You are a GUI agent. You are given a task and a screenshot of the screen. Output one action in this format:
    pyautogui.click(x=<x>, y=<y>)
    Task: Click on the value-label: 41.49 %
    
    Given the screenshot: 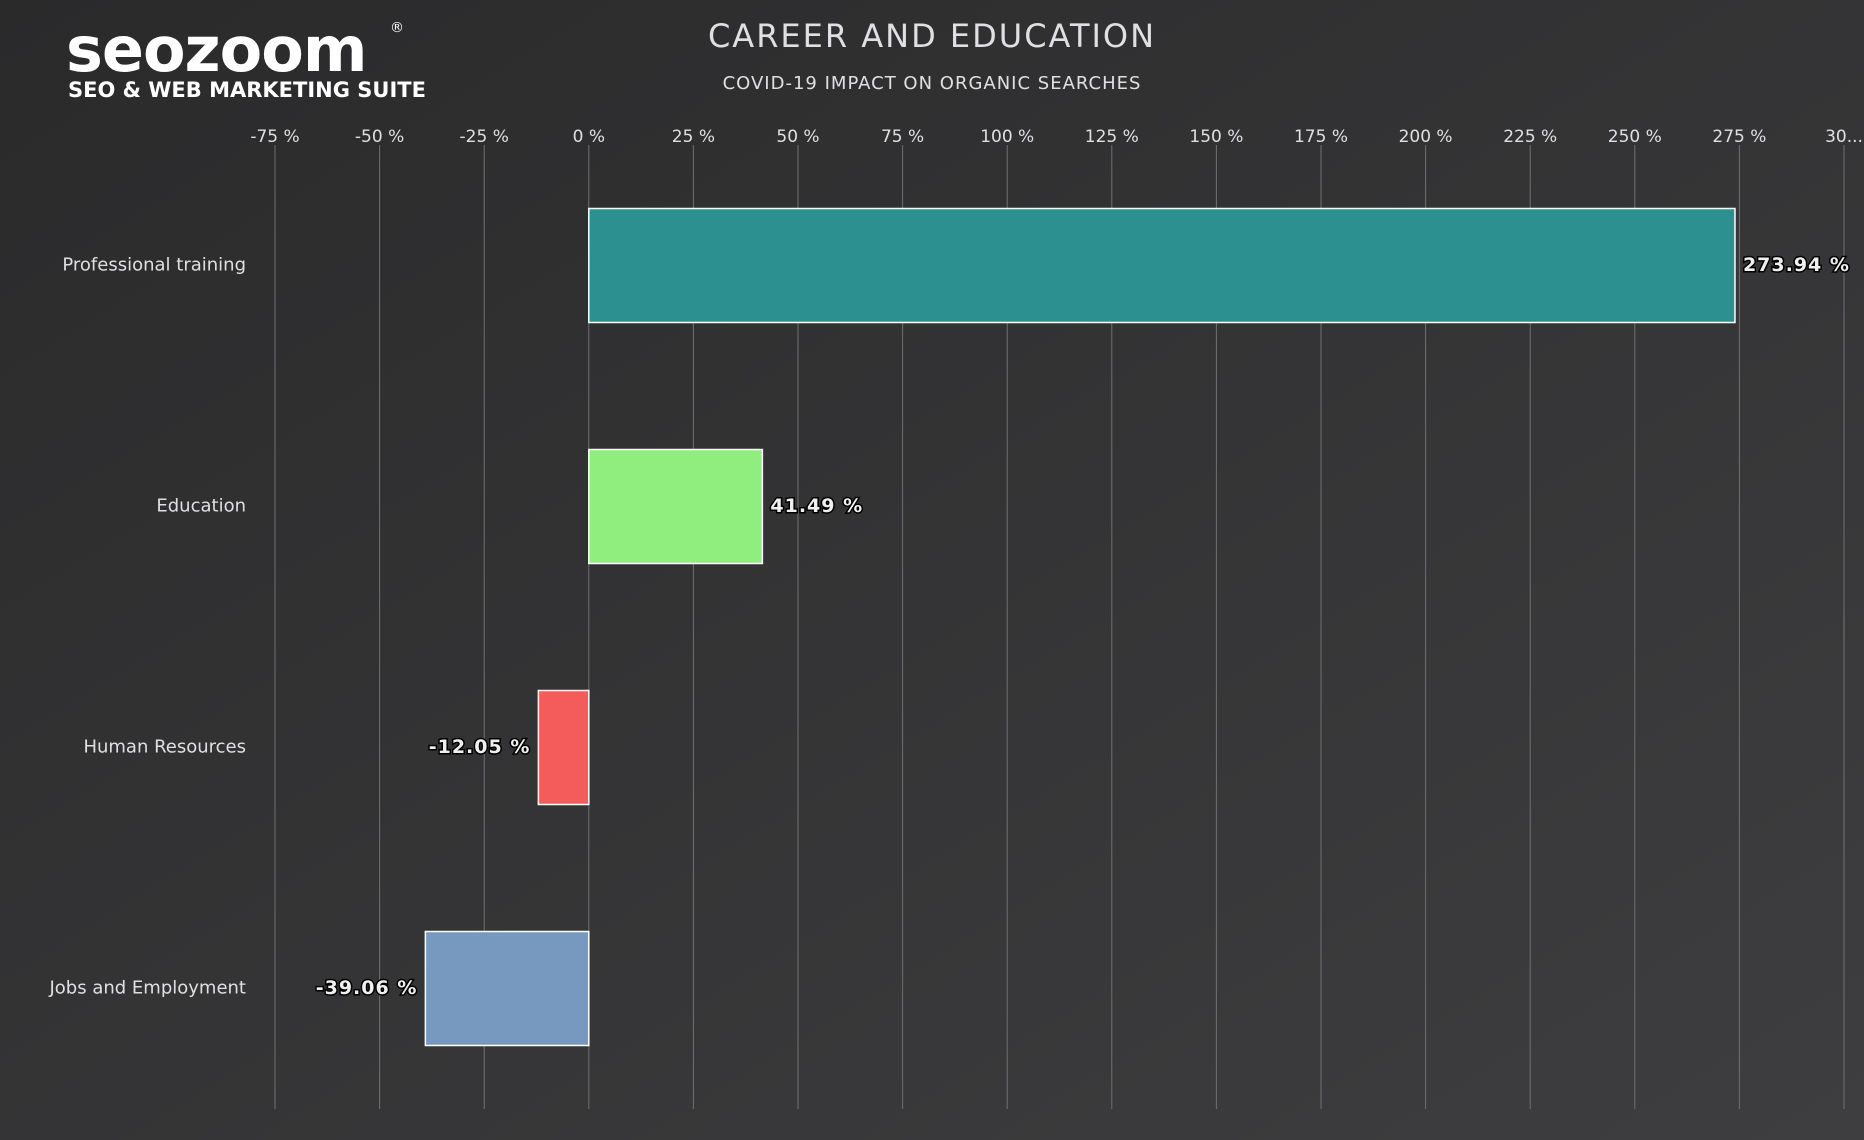 What is the action you would take?
    pyautogui.click(x=816, y=506)
    